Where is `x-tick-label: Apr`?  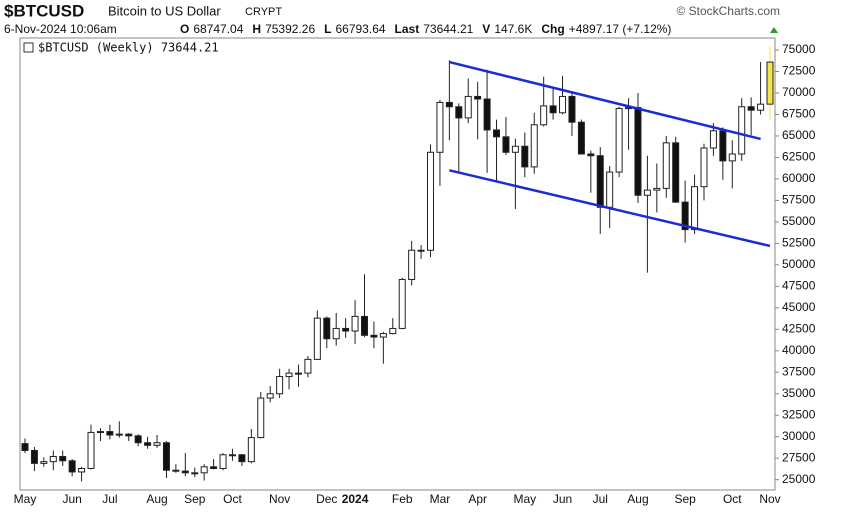
x-tick-label: Apr is located at coordinates (477, 499).